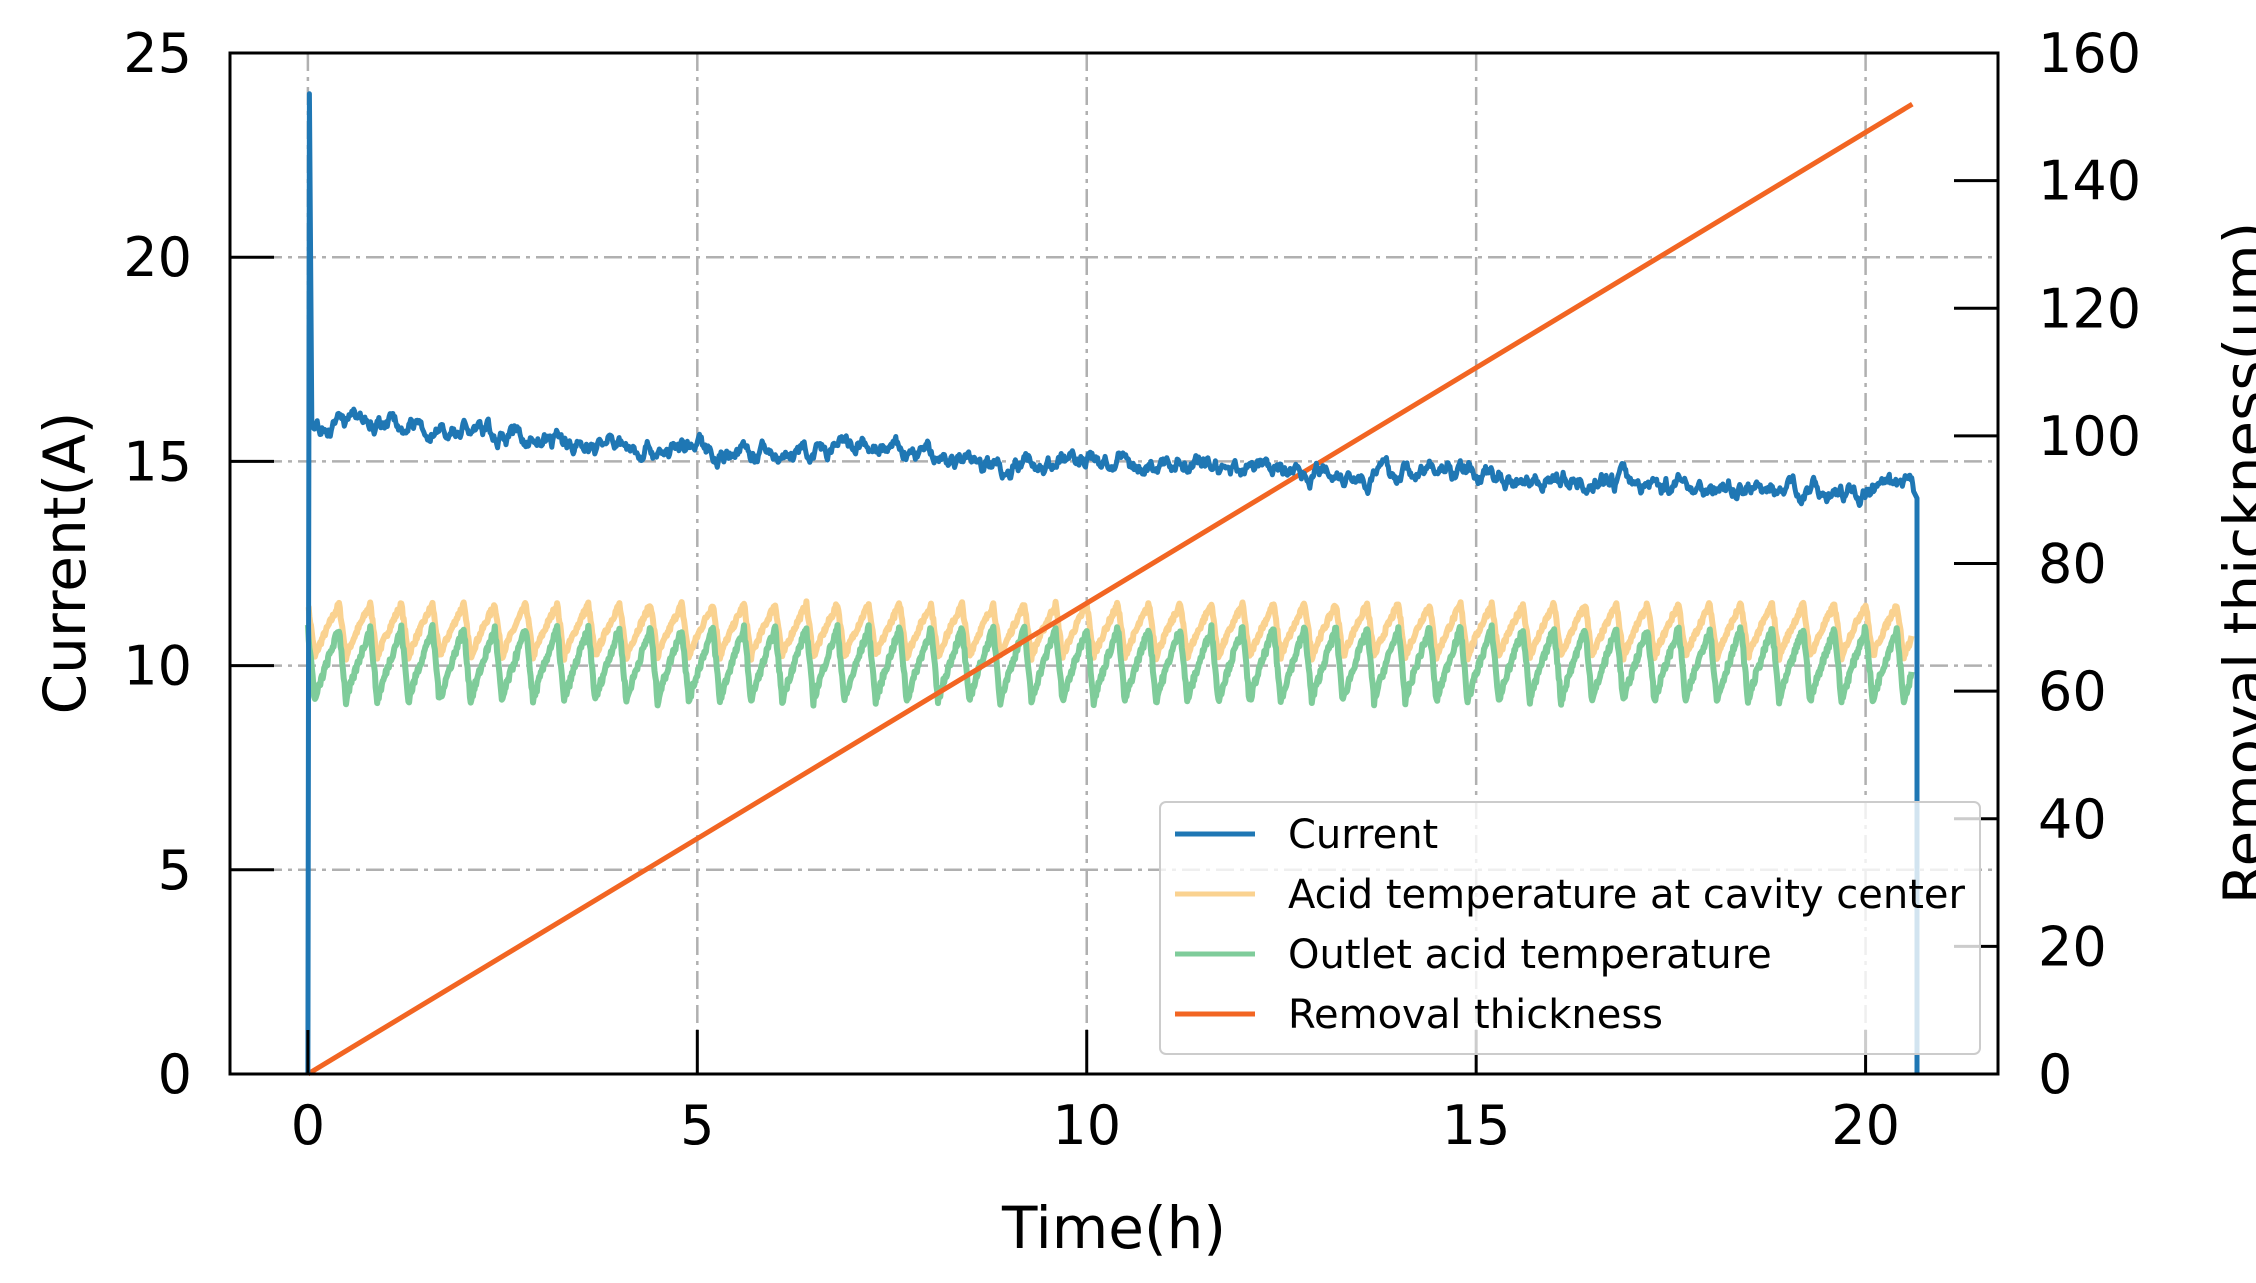 The height and width of the screenshot is (1283, 2256). Describe the element at coordinates (175, 1074) in the screenshot. I see `y-tick-label: 0` at that location.